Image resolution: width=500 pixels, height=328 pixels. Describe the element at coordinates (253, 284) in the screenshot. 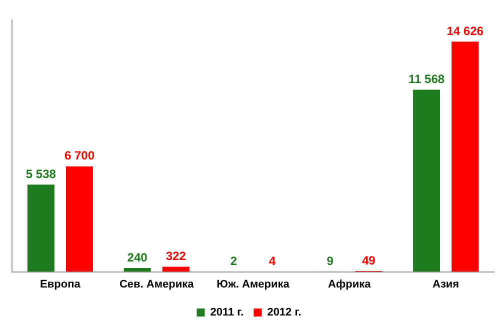

I see `x-tick-label: Юж. Америка` at that location.